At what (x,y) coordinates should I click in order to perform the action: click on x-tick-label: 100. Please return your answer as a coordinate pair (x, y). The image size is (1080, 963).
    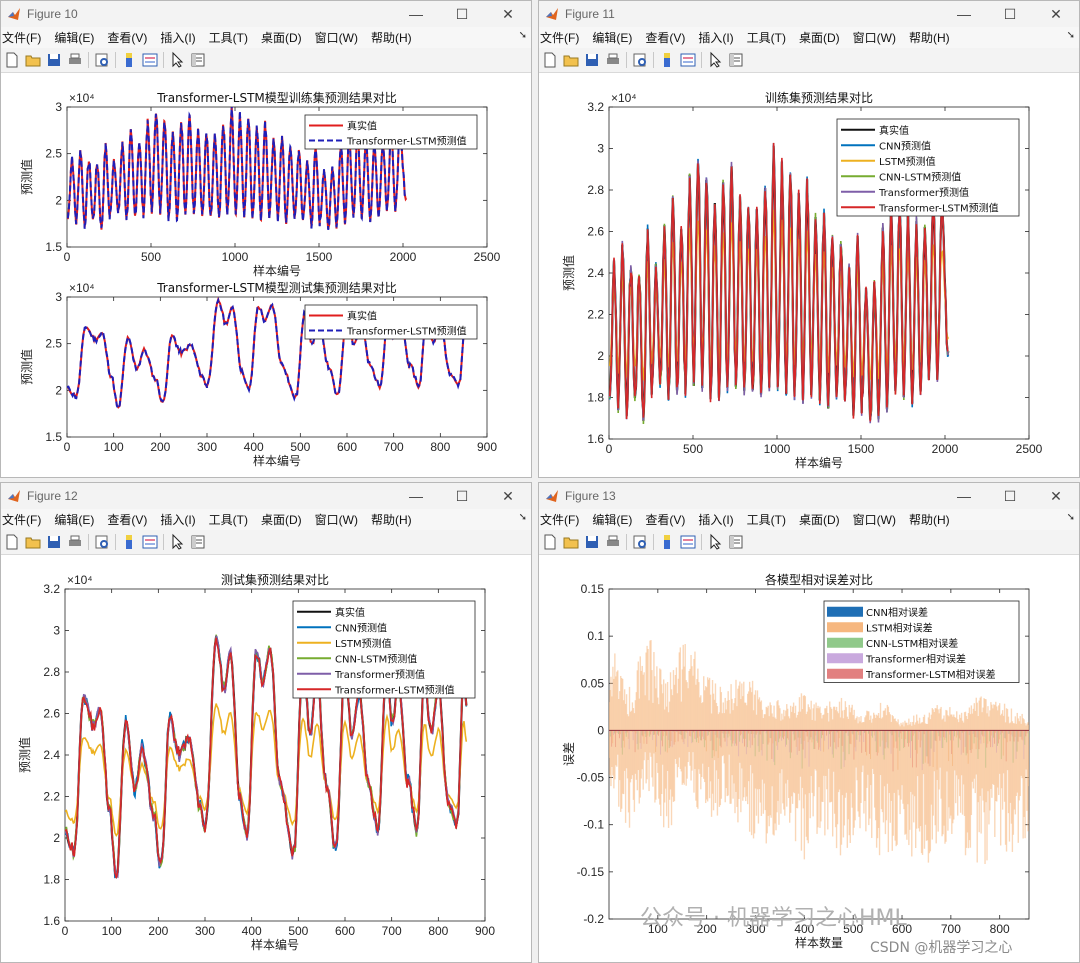
    Looking at the image, I should click on (658, 929).